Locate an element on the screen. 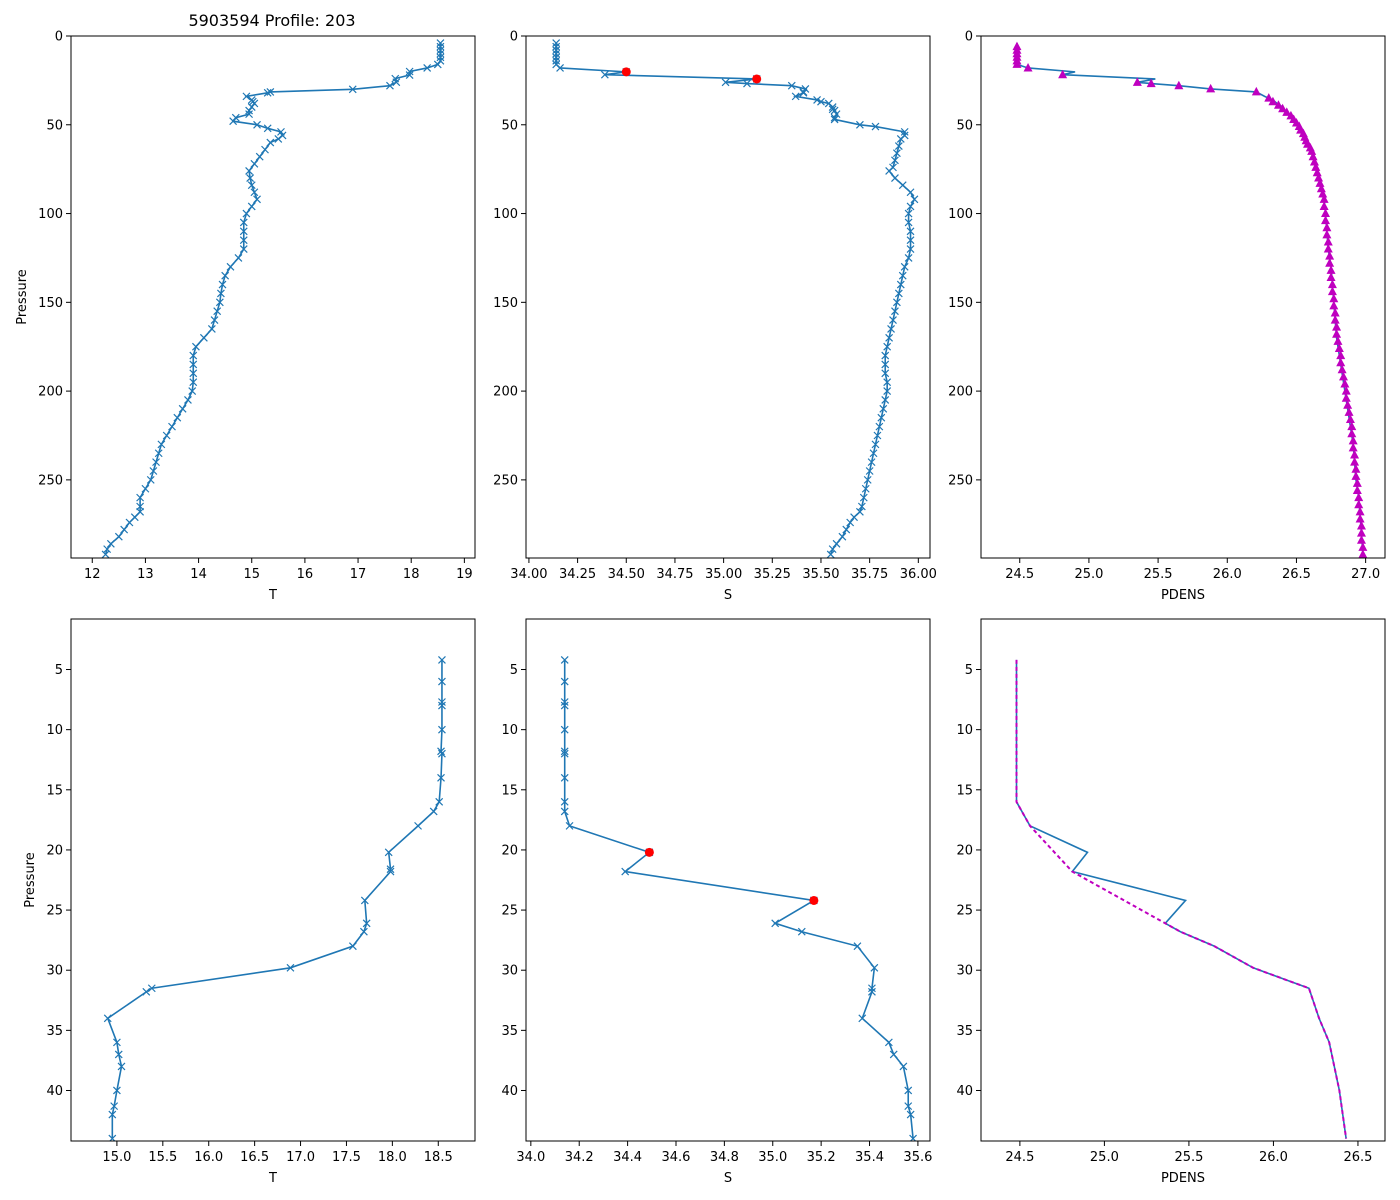  plot-area-full-S is located at coordinates (735, 298).